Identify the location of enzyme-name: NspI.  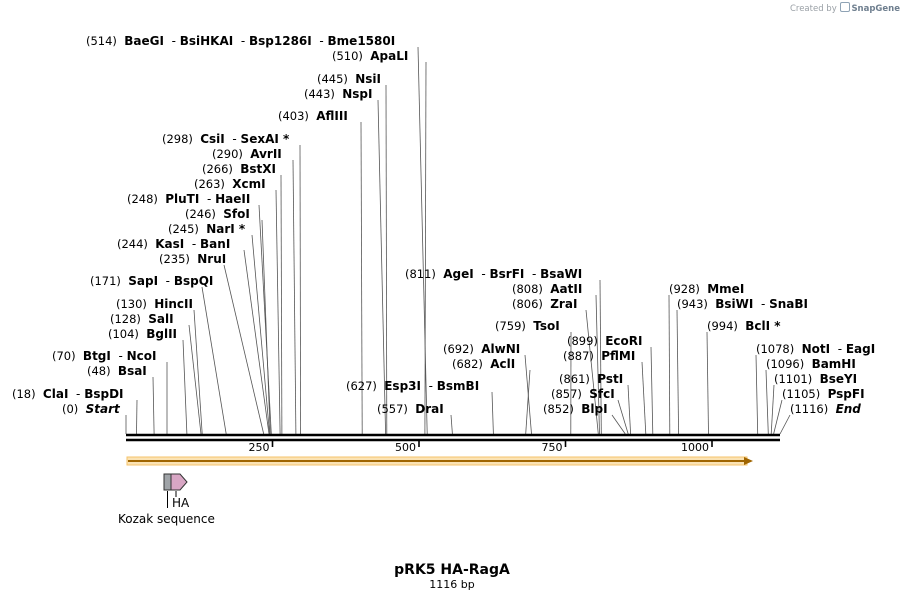
(357, 94).